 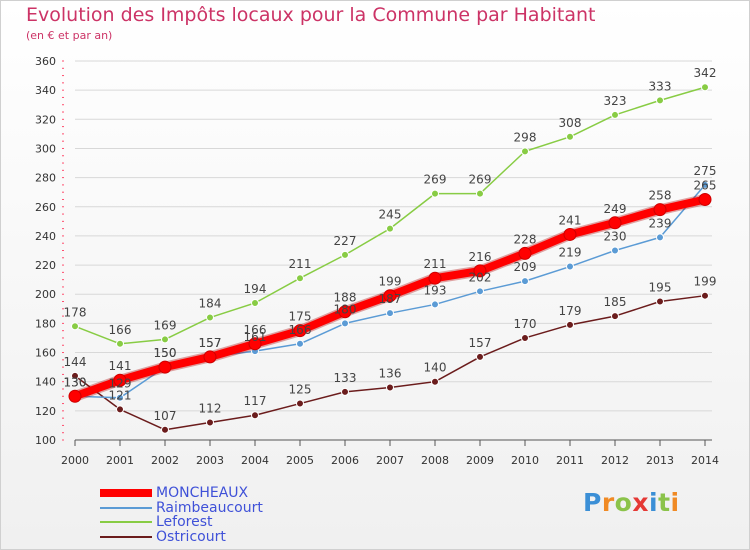 I want to click on data-label: 141, so click(x=120, y=366).